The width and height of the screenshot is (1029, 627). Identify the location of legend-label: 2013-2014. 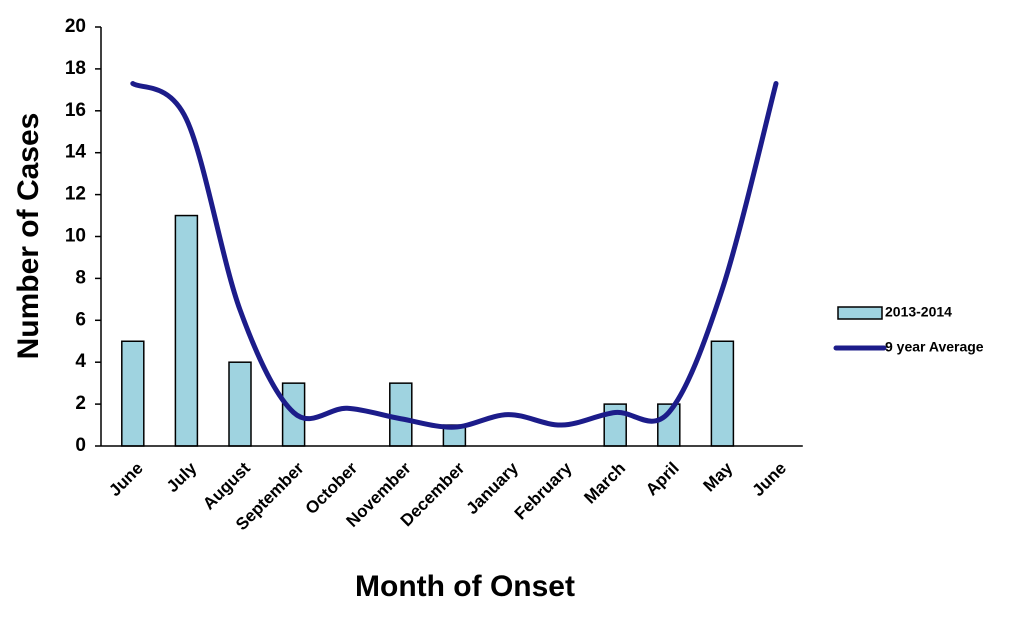
(918, 312).